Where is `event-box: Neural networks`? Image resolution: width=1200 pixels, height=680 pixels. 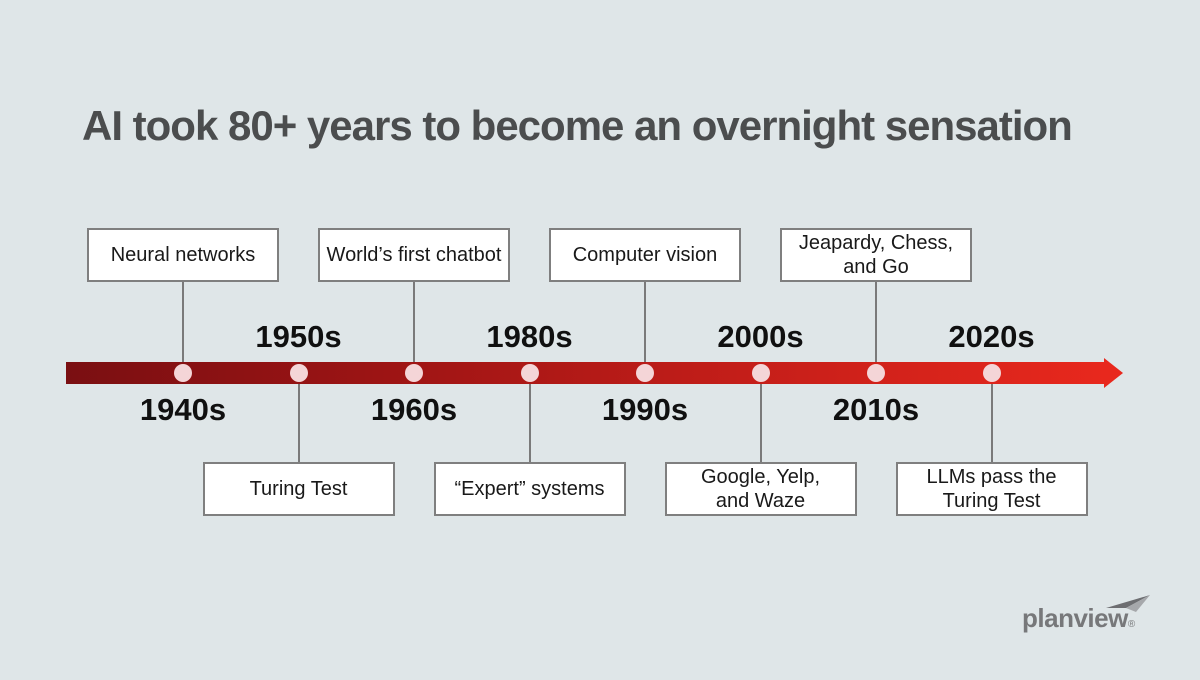
event-box: Neural networks is located at coordinates (183, 255).